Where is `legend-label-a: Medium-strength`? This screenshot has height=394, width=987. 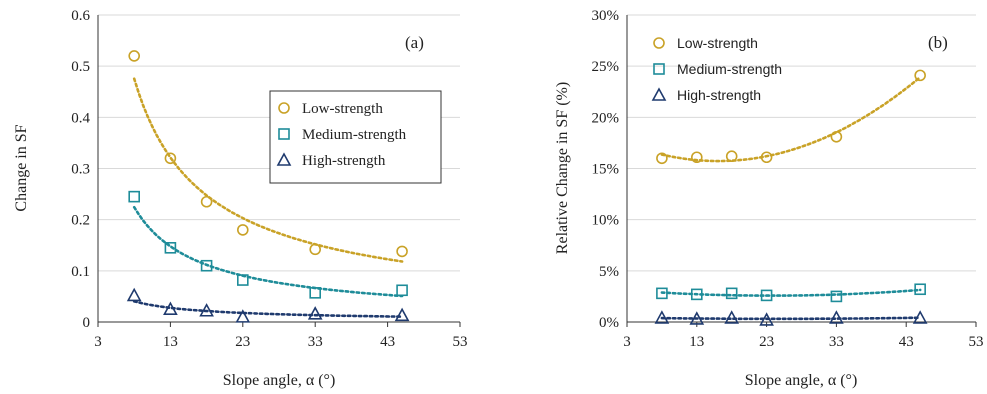 legend-label-a: Medium-strength is located at coordinates (354, 135).